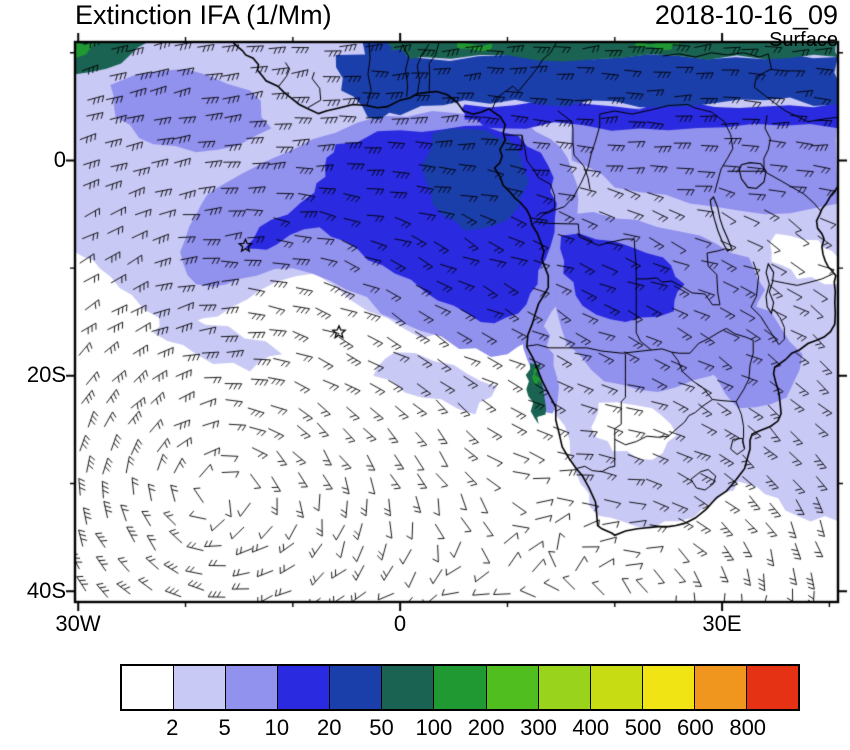  Describe the element at coordinates (643, 727) in the screenshot. I see `colorbar-level-label: 500` at that location.